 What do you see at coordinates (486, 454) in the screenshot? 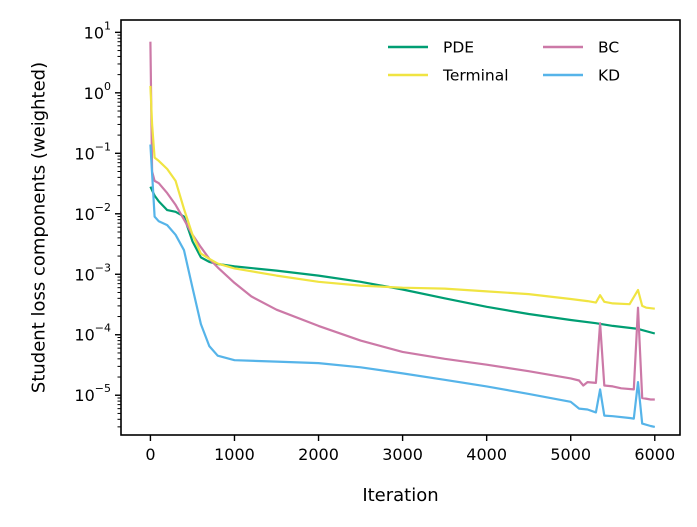
I see `x-tick-label: 4000` at bounding box center [486, 454].